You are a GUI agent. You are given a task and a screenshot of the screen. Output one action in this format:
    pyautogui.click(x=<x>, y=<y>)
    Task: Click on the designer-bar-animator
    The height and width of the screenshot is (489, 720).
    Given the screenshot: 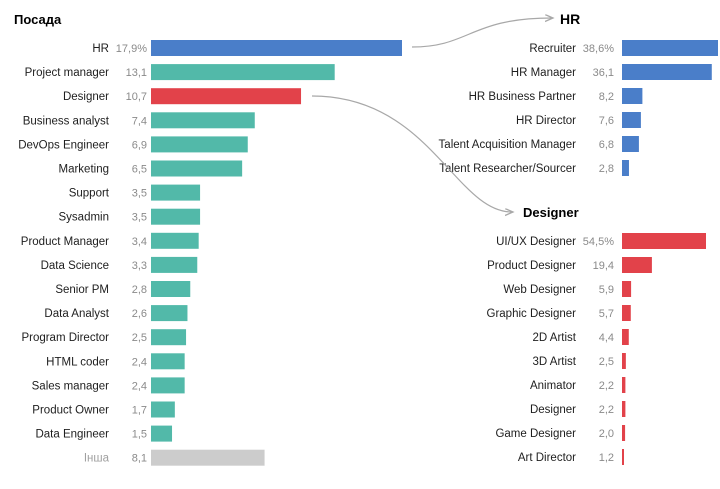 What is the action you would take?
    pyautogui.click(x=624, y=385)
    